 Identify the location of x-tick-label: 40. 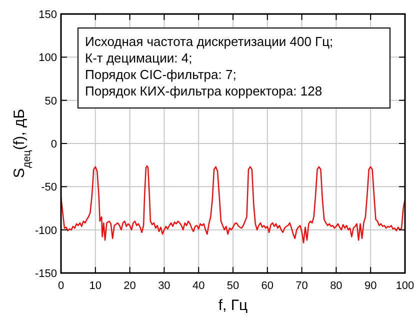
(198, 286).